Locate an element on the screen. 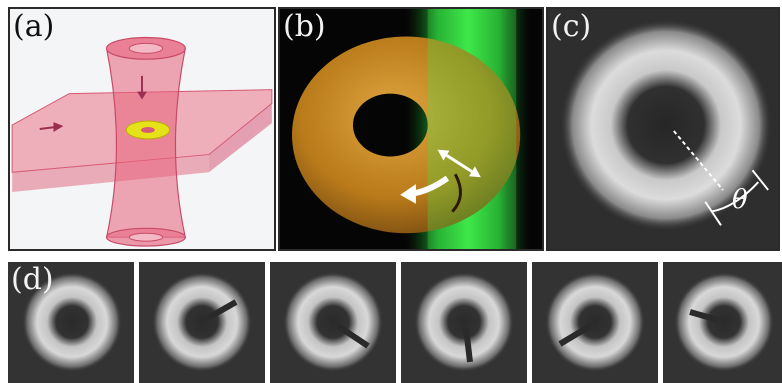  angle-theta-label: θ is located at coordinates (740, 200).